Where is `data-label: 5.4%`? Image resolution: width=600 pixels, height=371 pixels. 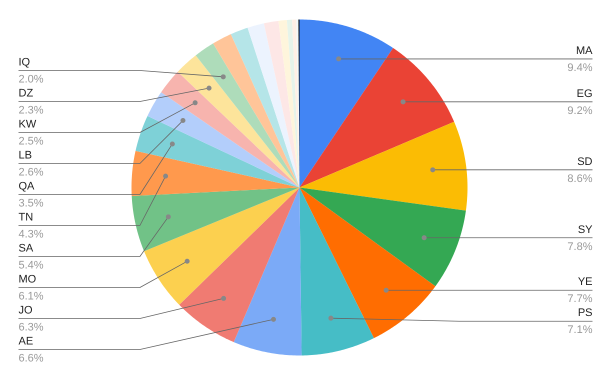 data-label: 5.4% is located at coordinates (31, 266).